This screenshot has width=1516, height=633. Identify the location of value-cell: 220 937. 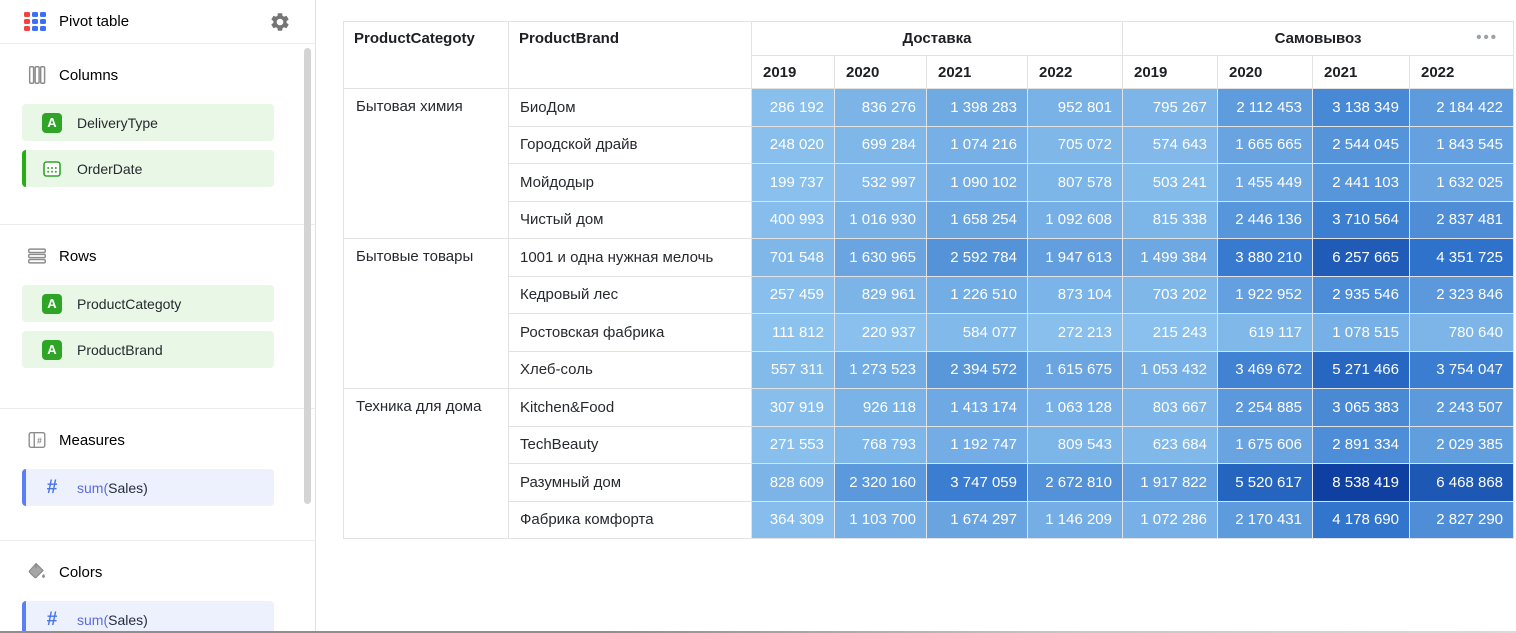
(880, 332).